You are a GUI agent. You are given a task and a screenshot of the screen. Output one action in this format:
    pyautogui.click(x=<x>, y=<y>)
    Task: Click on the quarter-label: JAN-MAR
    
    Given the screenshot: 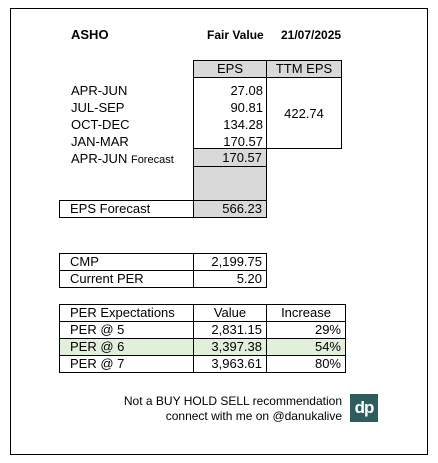 What is the action you would take?
    pyautogui.click(x=100, y=141)
    